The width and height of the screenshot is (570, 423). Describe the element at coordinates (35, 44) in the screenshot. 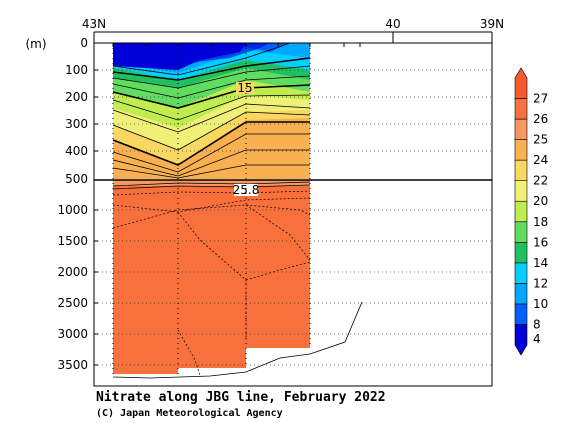

I see `y-axis-unit: (m)` at that location.